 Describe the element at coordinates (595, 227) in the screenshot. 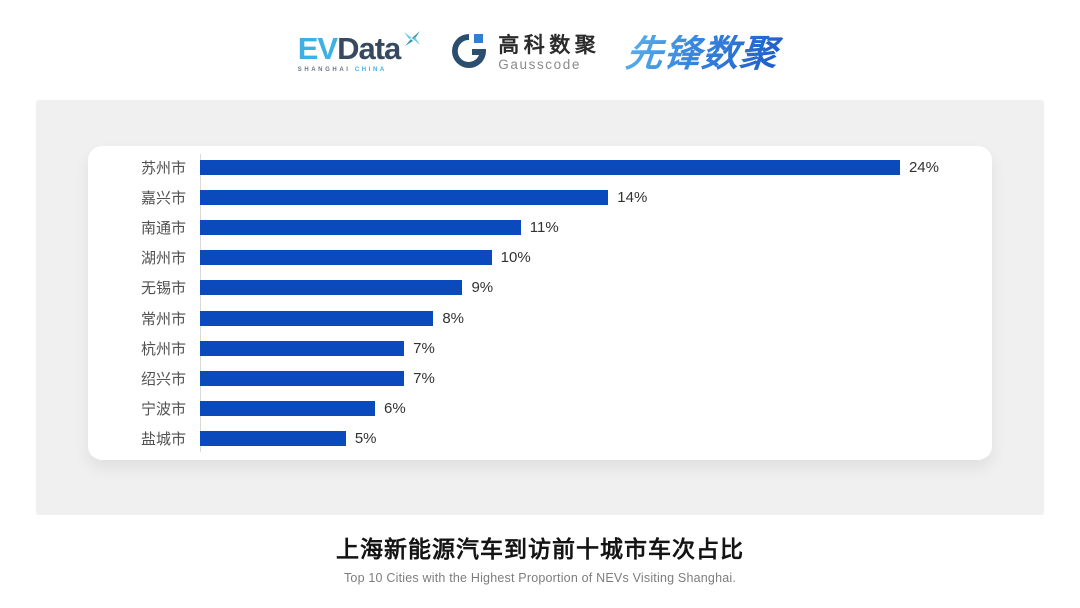

I see `bar-track: 11%` at that location.